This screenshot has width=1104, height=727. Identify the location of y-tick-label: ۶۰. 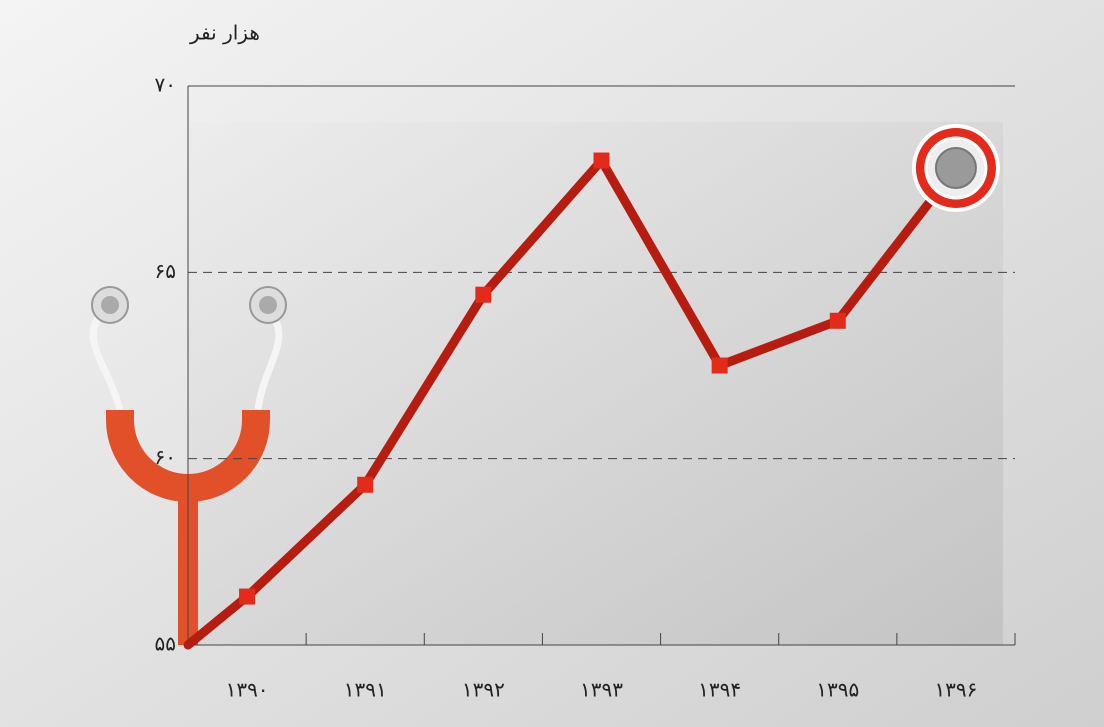
(165, 457).